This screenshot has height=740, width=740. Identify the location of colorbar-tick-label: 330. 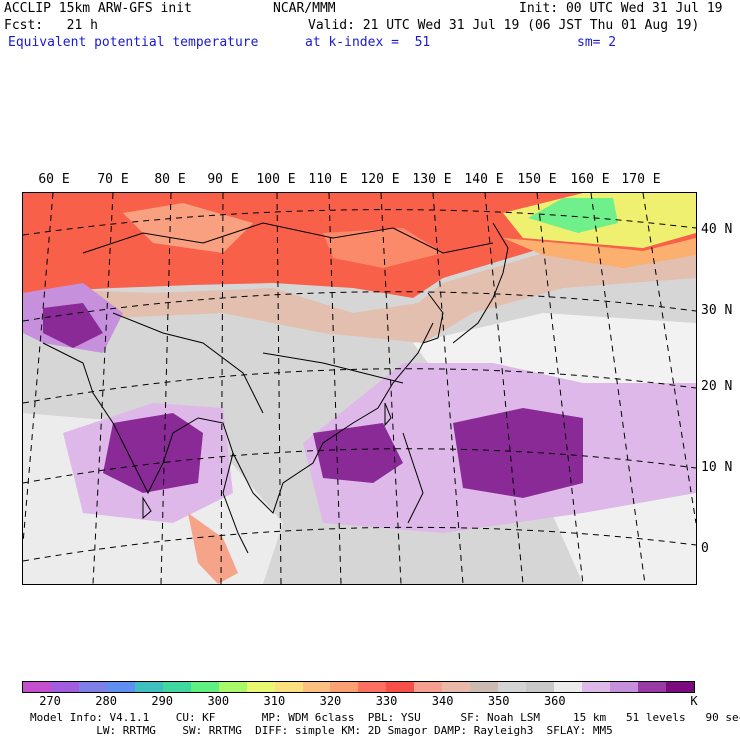
(386, 701).